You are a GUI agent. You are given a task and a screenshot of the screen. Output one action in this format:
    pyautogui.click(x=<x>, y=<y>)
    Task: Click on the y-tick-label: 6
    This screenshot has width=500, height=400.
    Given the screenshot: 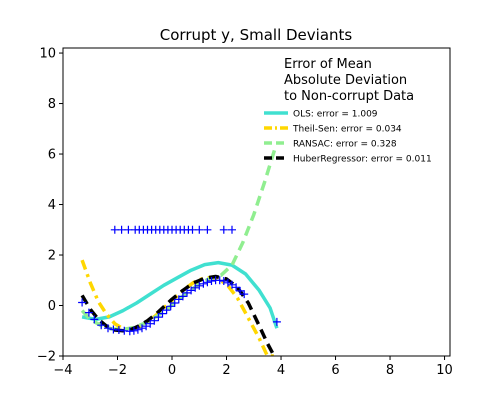 What is the action you would take?
    pyautogui.click(x=52, y=155)
    